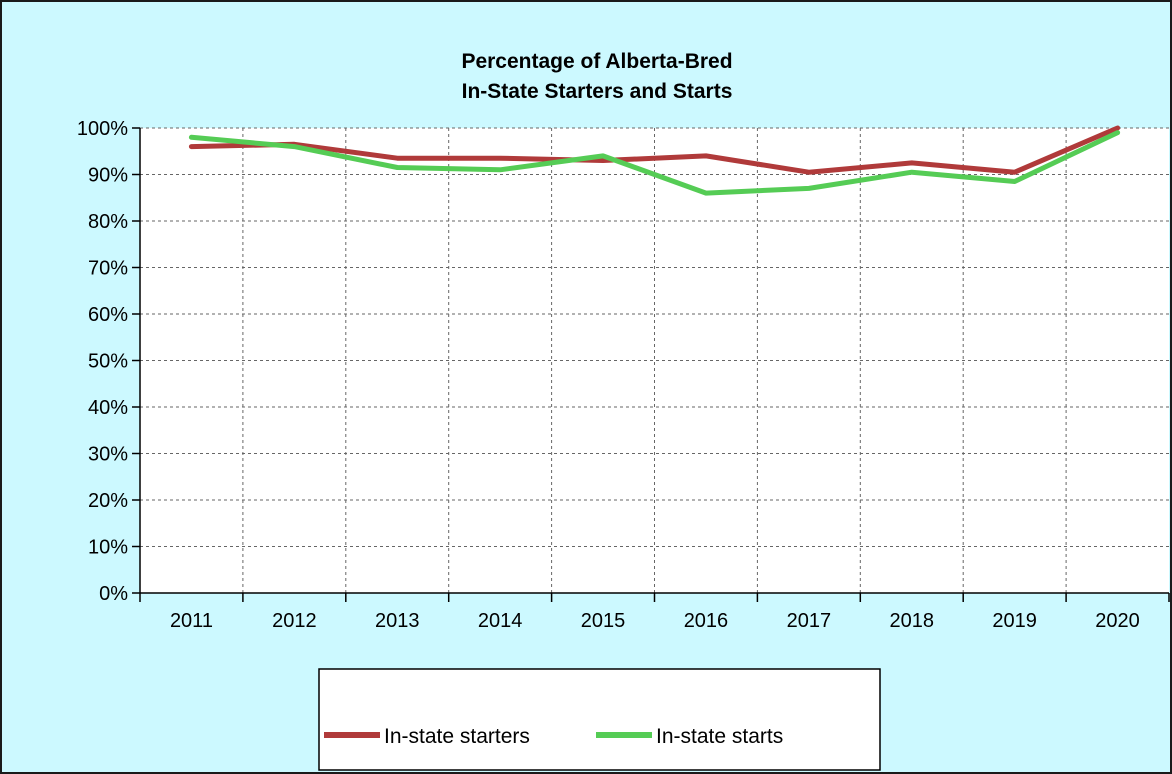 The image size is (1172, 774). I want to click on x-tick-label: 2018, so click(912, 621).